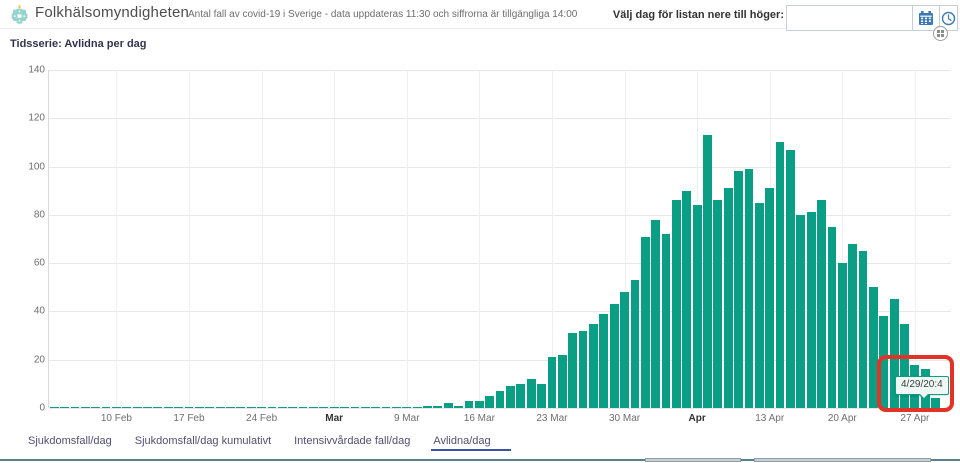 The width and height of the screenshot is (960, 463). What do you see at coordinates (189, 418) in the screenshot?
I see `x-axis-label: 17 Feb` at bounding box center [189, 418].